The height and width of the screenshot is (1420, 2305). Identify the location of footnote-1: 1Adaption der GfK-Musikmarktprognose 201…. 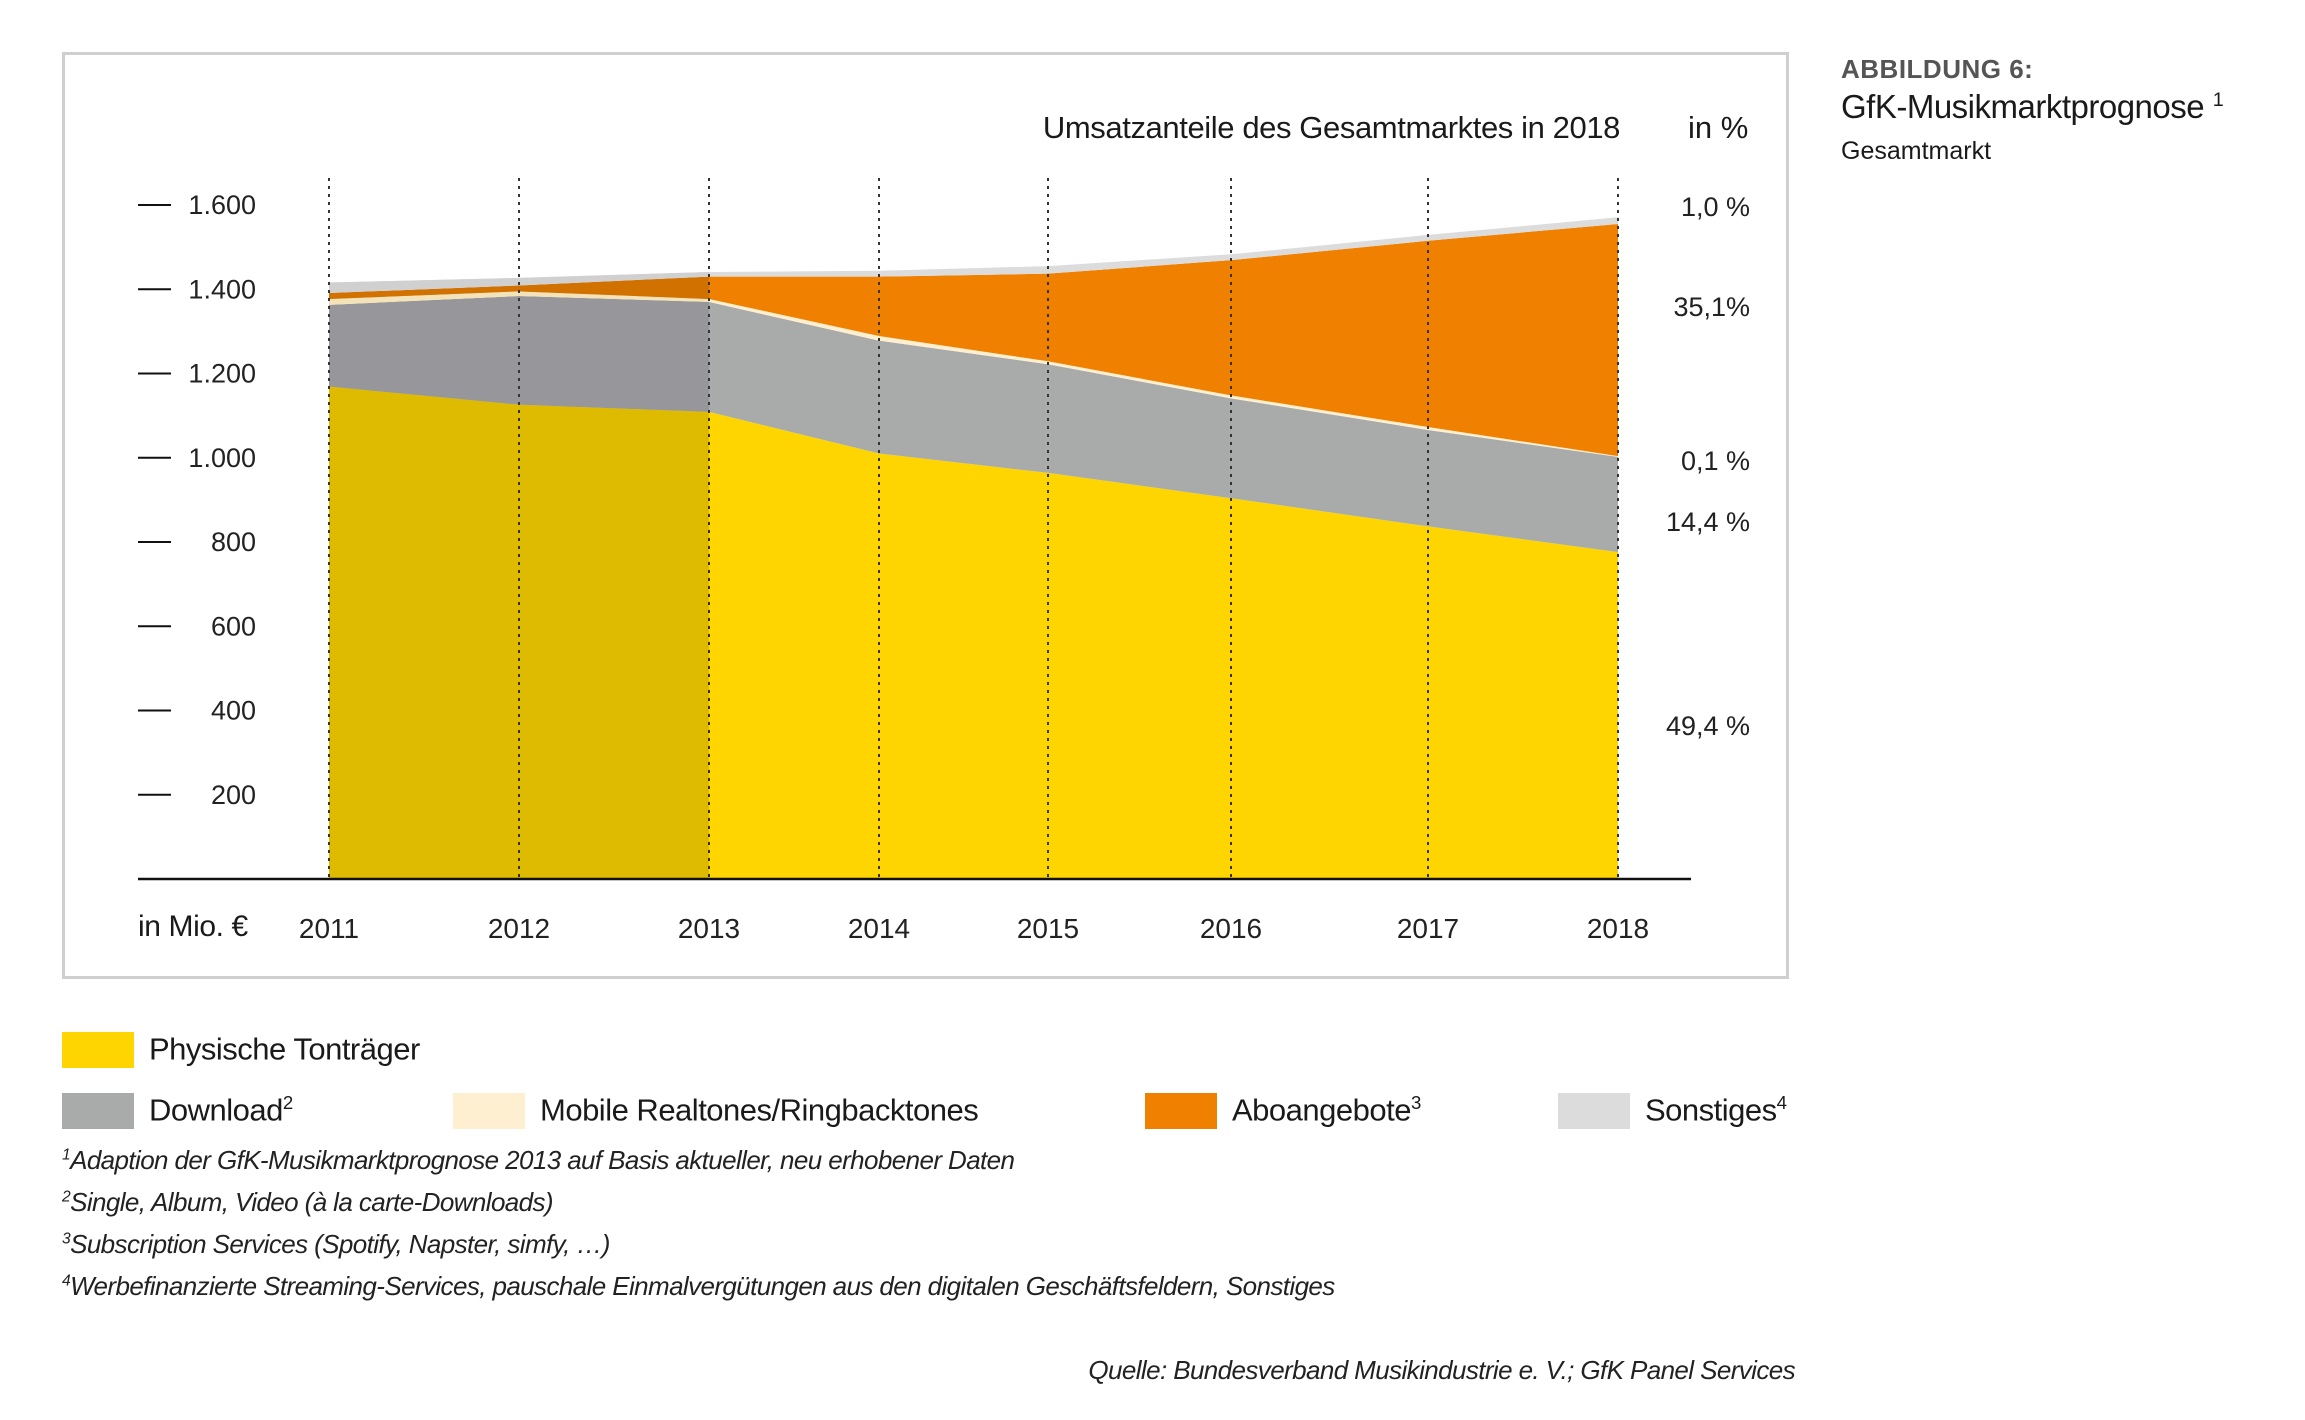
(538, 1160).